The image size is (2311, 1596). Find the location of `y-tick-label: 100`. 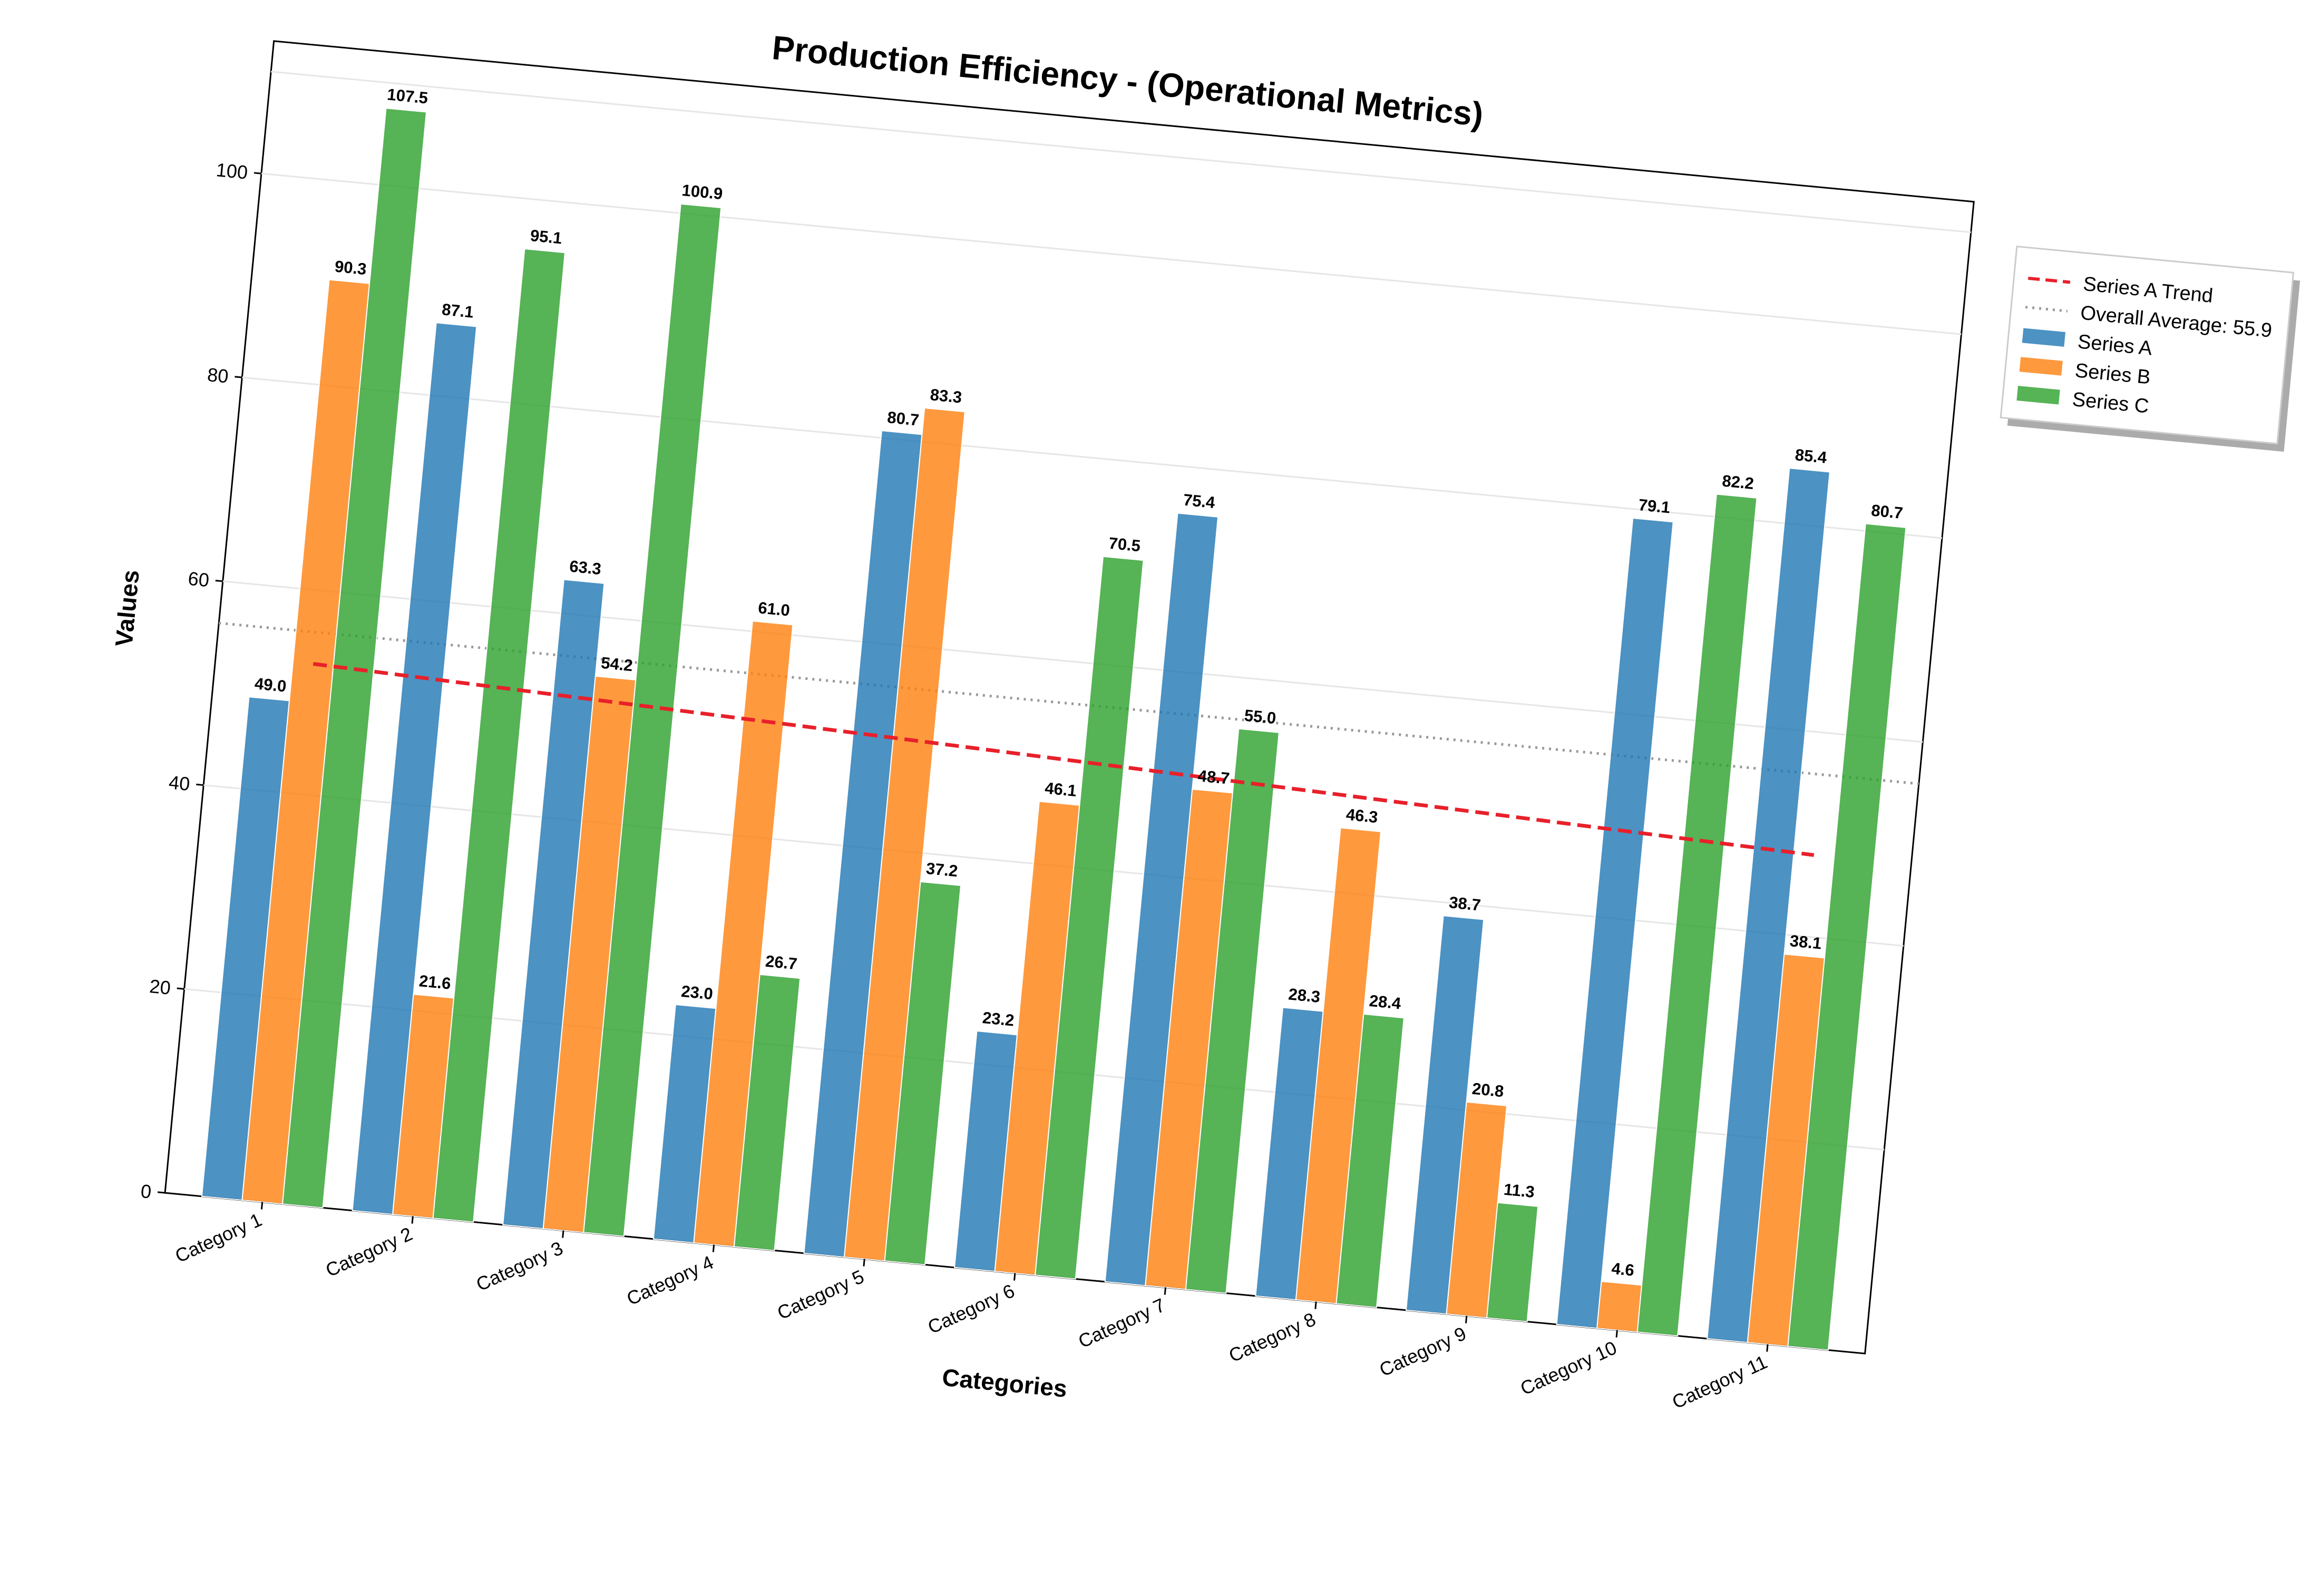

y-tick-label: 100 is located at coordinates (232, 171).